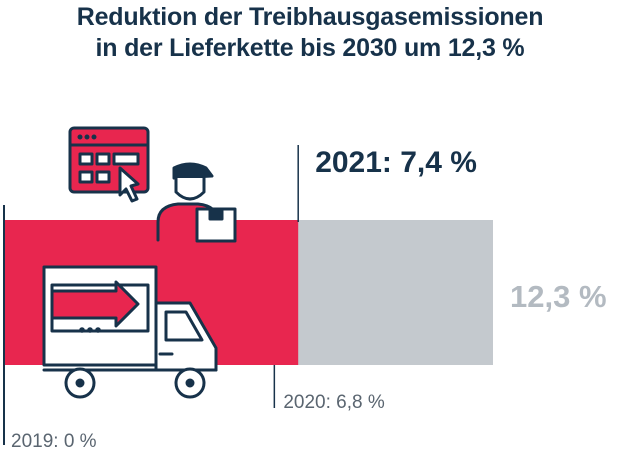 This screenshot has height=475, width=620. Describe the element at coordinates (216, 225) in the screenshot. I see `parcel-icon` at that location.